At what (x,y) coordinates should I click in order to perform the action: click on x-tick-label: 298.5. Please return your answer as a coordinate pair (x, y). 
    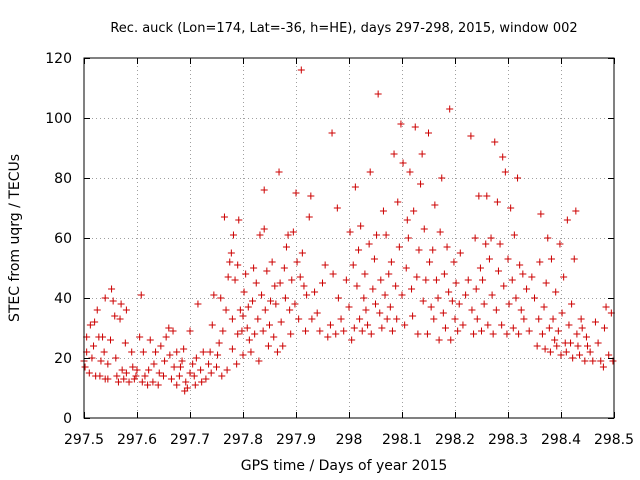
    Looking at the image, I should click on (614, 440).